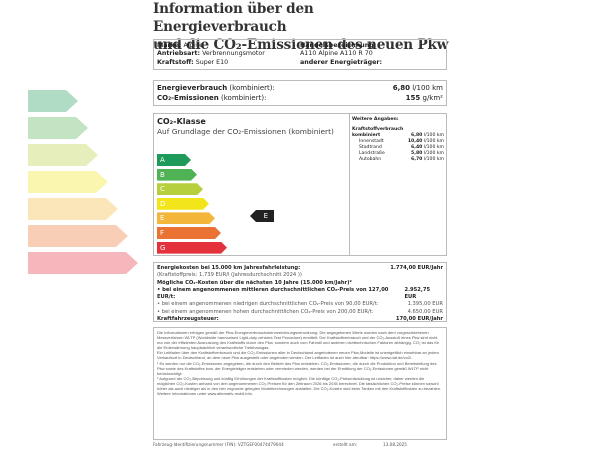  I want to click on consumption-row: Stadtrand 6,40 l/100 km, so click(398, 148).